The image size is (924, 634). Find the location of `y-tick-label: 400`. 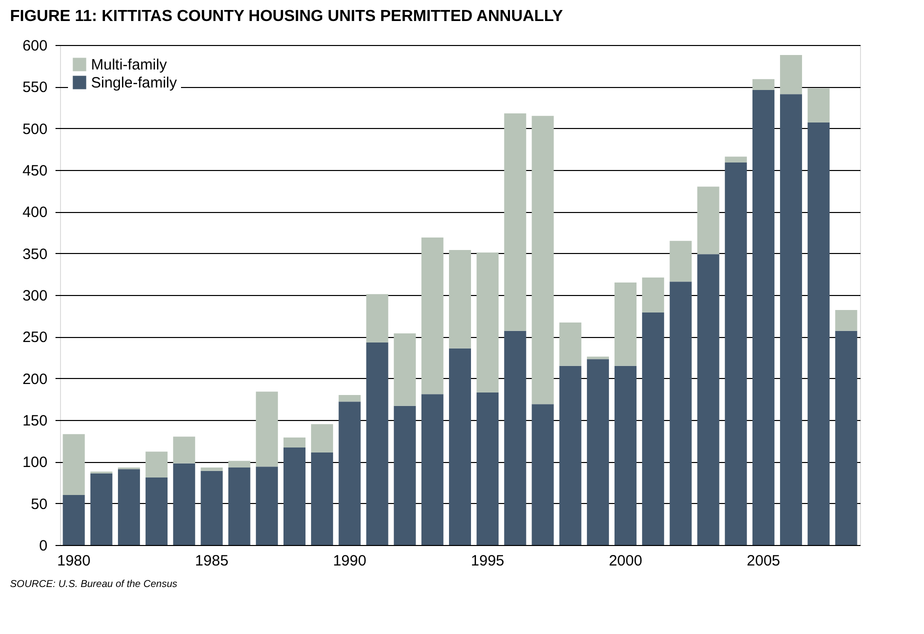

y-tick-label: 400 is located at coordinates (35, 213).